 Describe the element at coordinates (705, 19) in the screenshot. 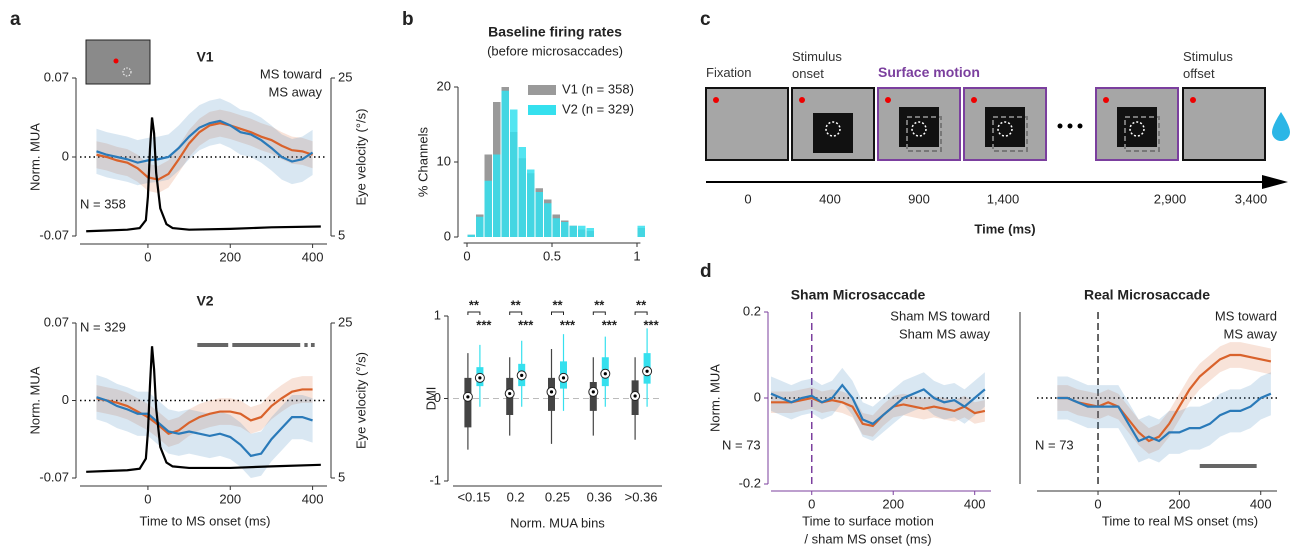

I see `panel-label: c` at that location.